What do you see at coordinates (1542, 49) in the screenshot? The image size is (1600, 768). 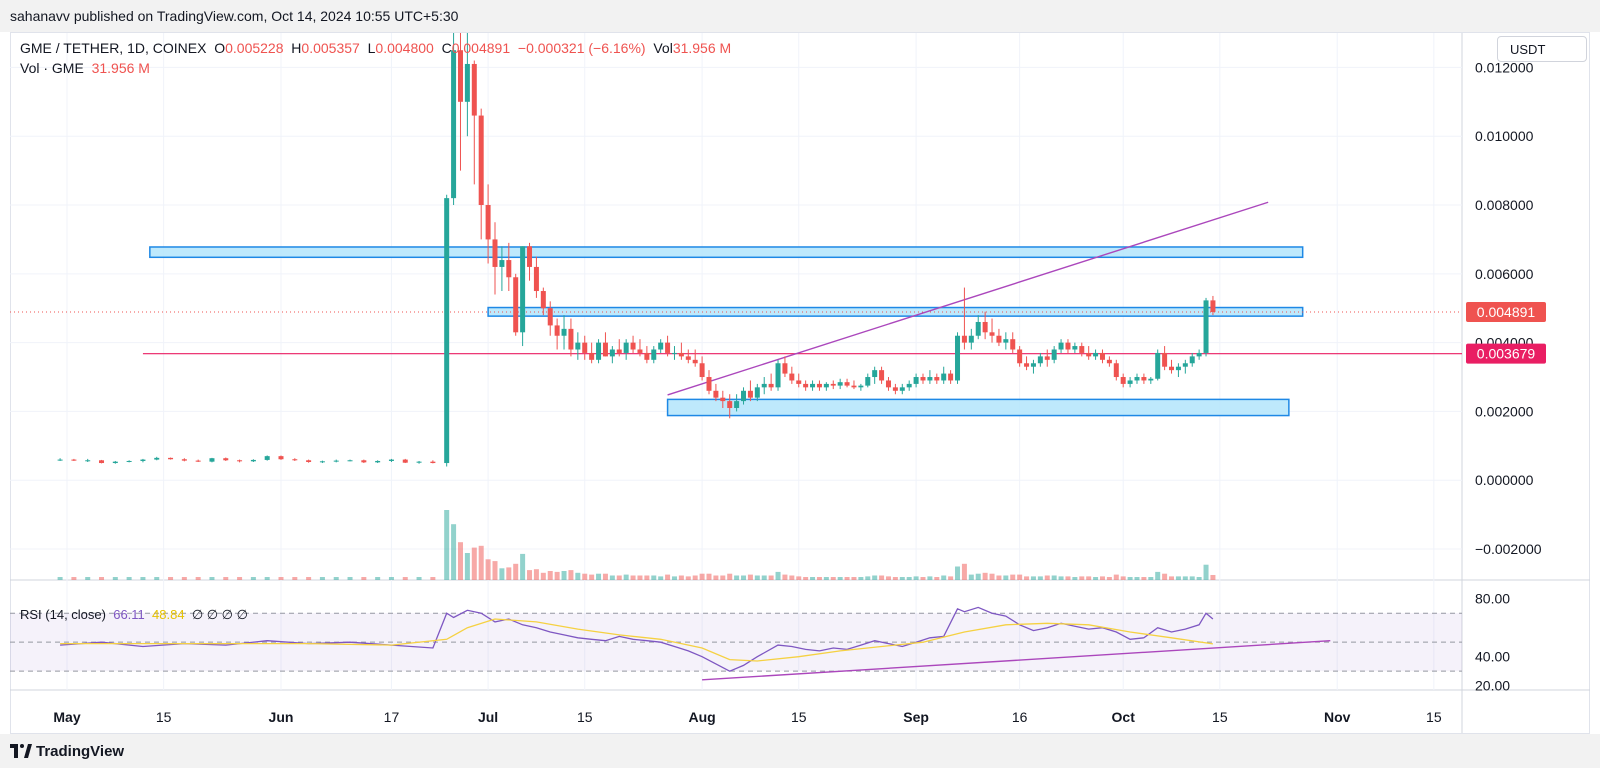 I see `currency-button: USDT` at bounding box center [1542, 49].